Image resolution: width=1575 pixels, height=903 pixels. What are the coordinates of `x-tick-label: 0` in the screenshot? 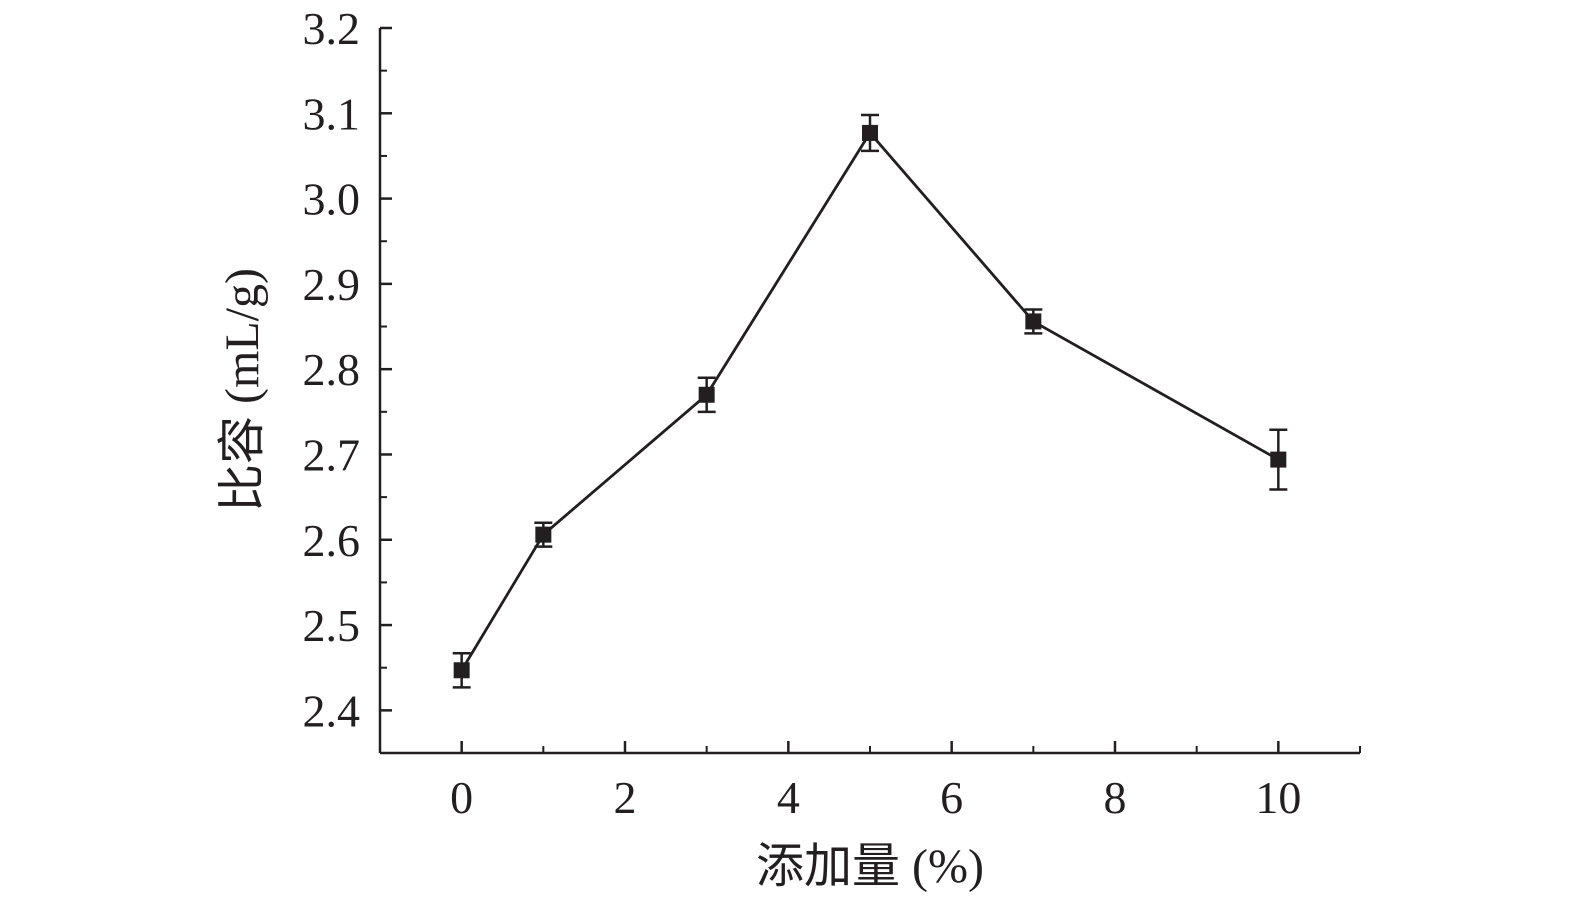 It's located at (461, 797).